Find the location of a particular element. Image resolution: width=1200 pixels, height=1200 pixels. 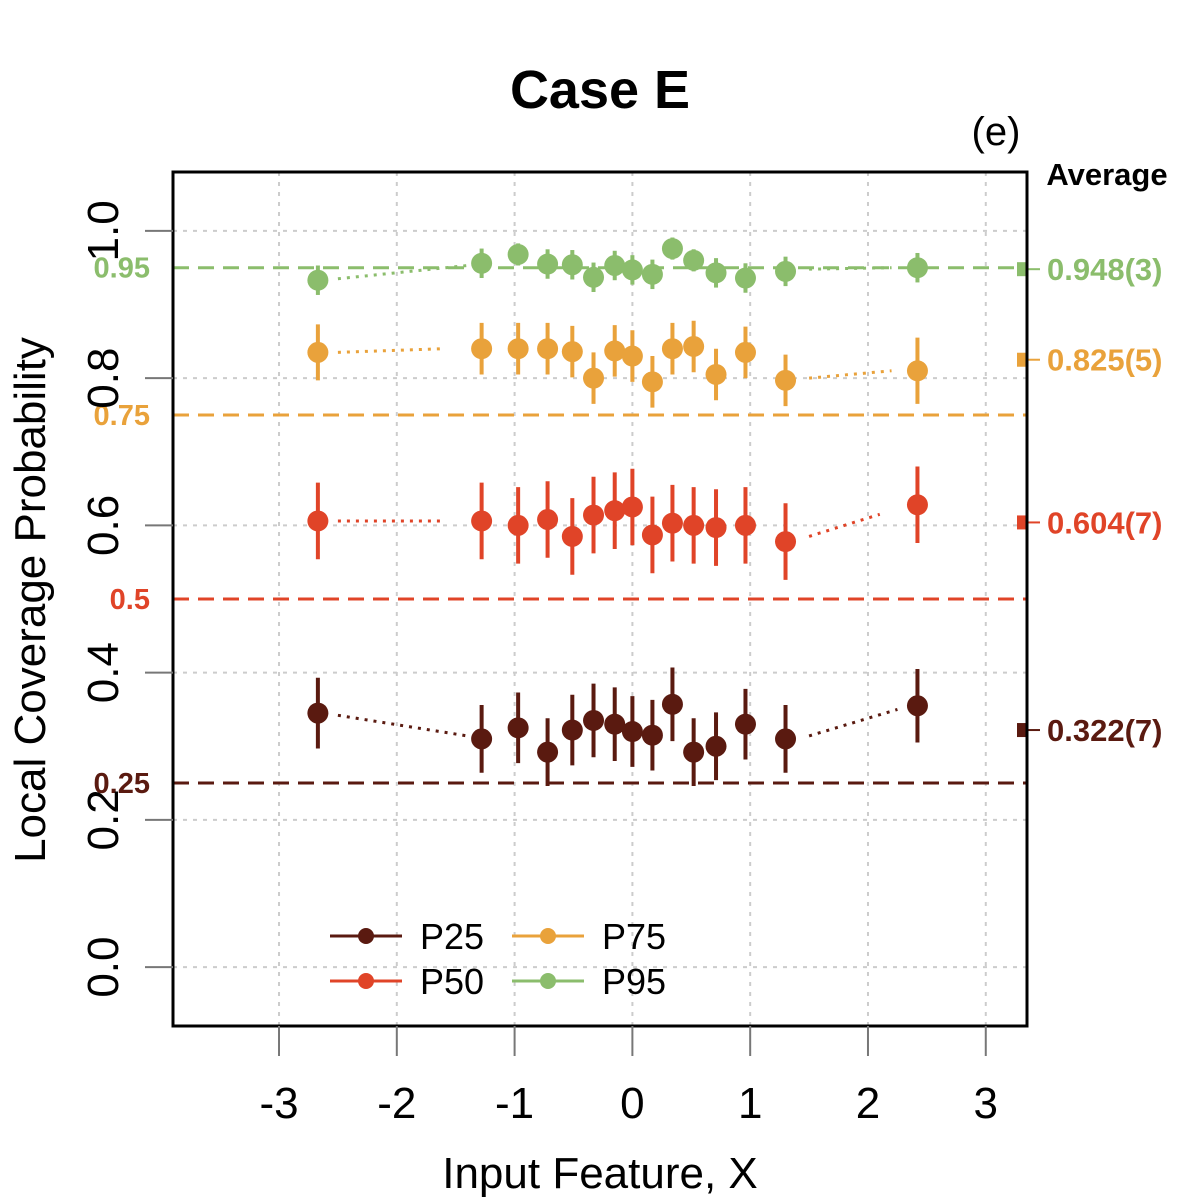

legend-label-p50: P50 is located at coordinates (452, 981).